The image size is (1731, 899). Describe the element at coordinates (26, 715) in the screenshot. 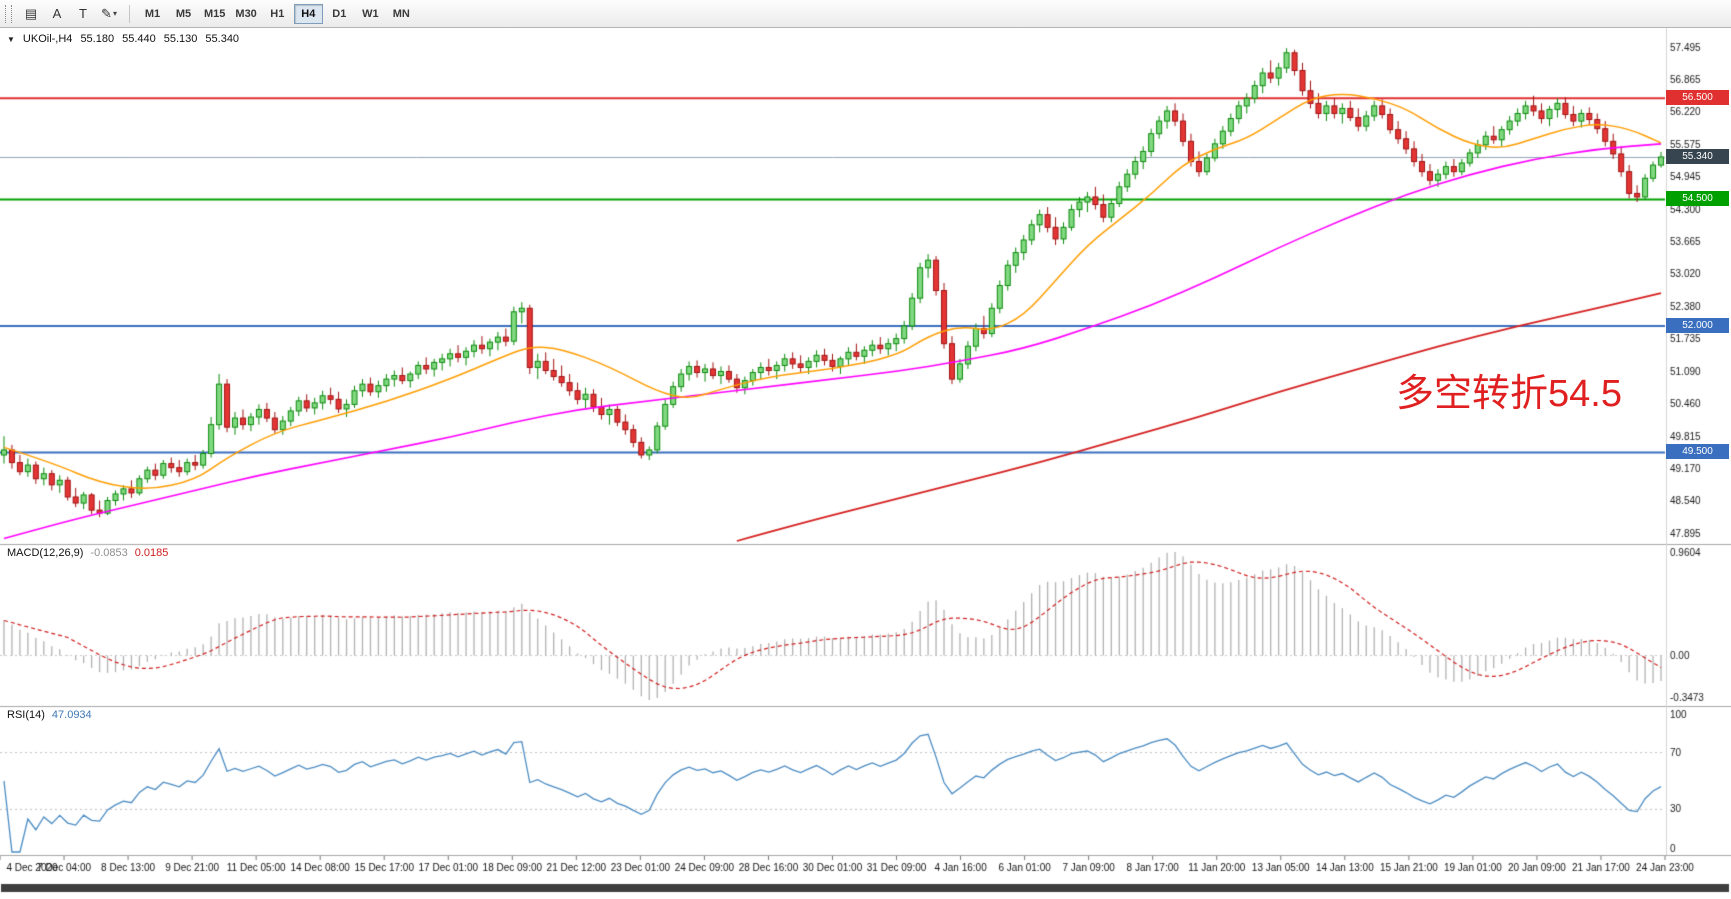

I see `rsi-name: RSI(14)` at that location.